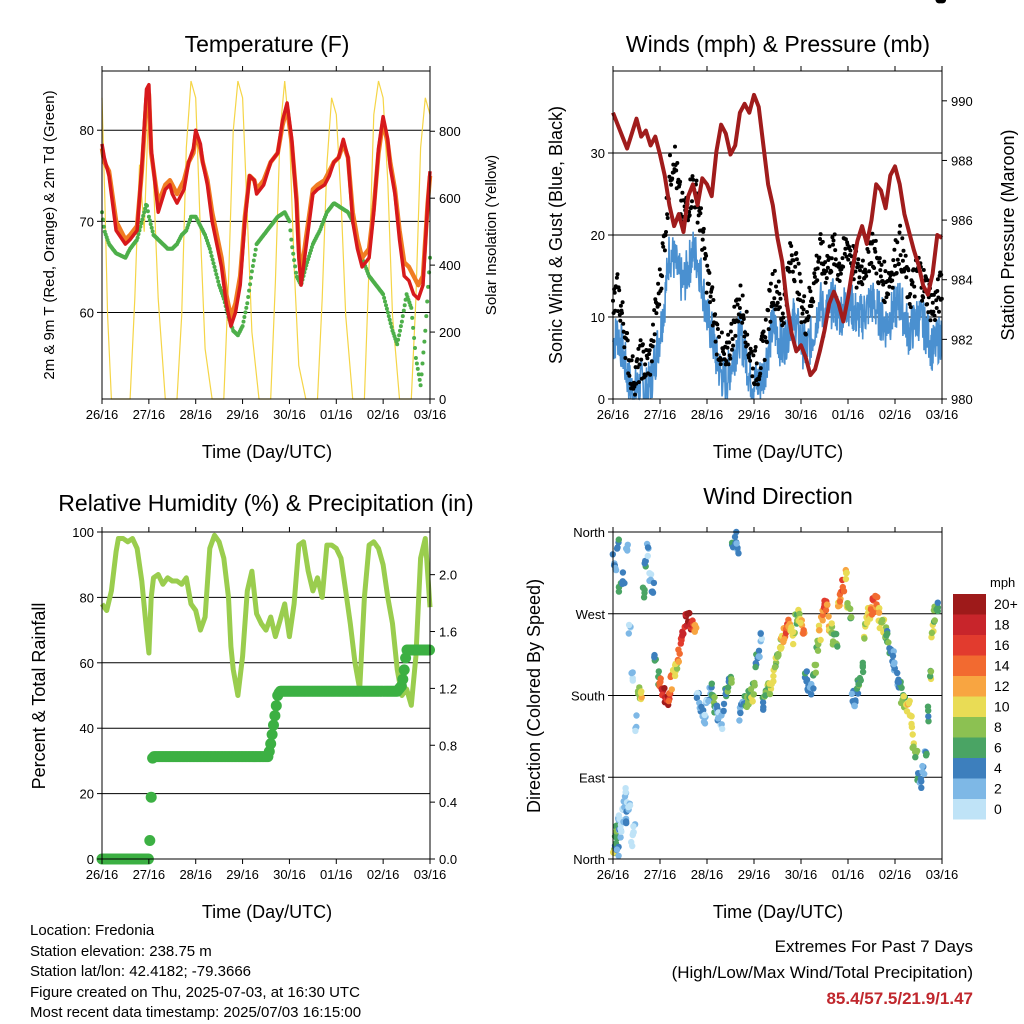 This screenshot has height=1024, width=1024. What do you see at coordinates (962, 220) in the screenshot?
I see `y2-tick-label: 986` at bounding box center [962, 220].